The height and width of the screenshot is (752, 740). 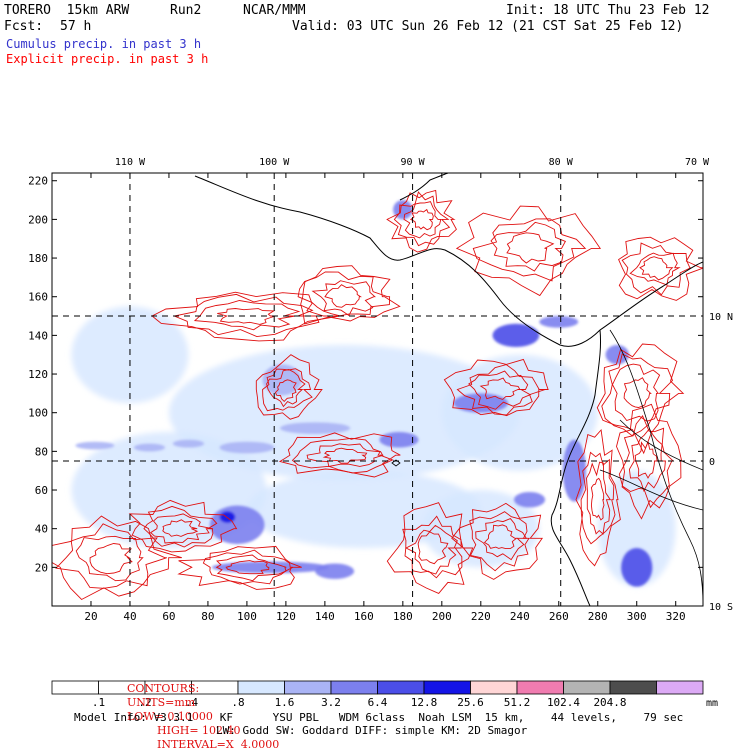 I want to click on border-peru, so click(x=651, y=490).